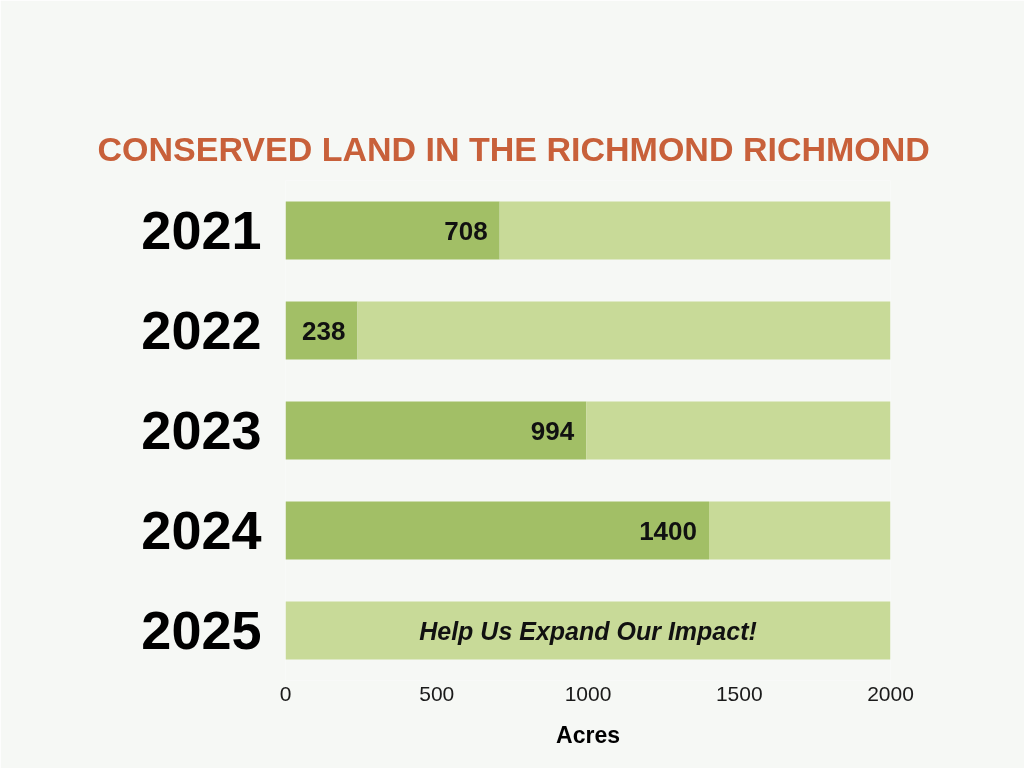 The image size is (1024, 768). I want to click on y-tick-label: 2024, so click(201, 530).